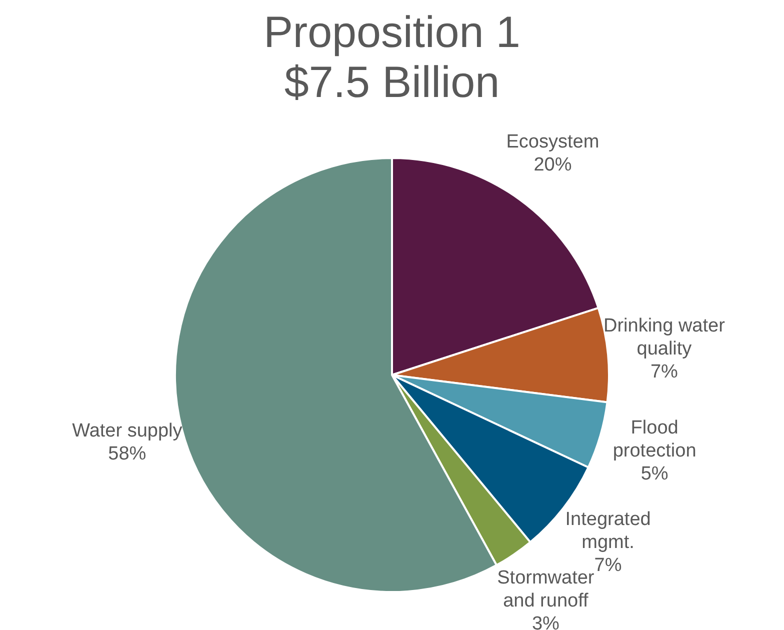  Describe the element at coordinates (546, 589) in the screenshot. I see `slice-label: Stormwater and runoff` at that location.